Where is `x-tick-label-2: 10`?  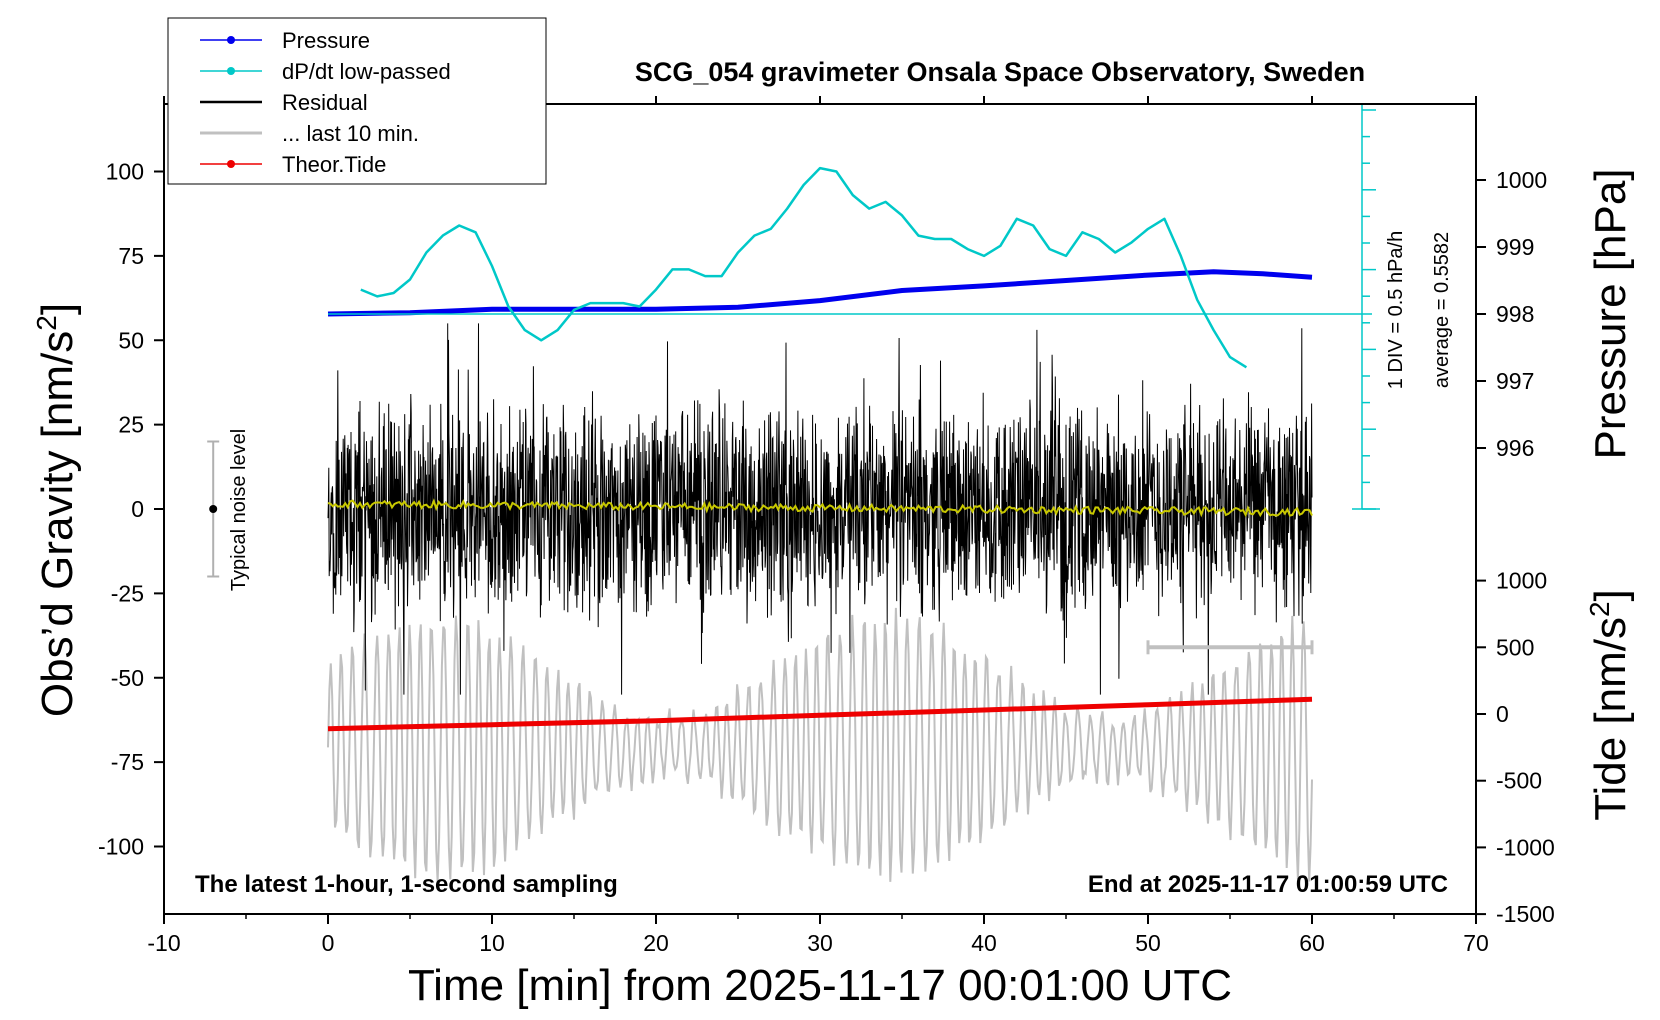
x-tick-label-2: 10 is located at coordinates (492, 943).